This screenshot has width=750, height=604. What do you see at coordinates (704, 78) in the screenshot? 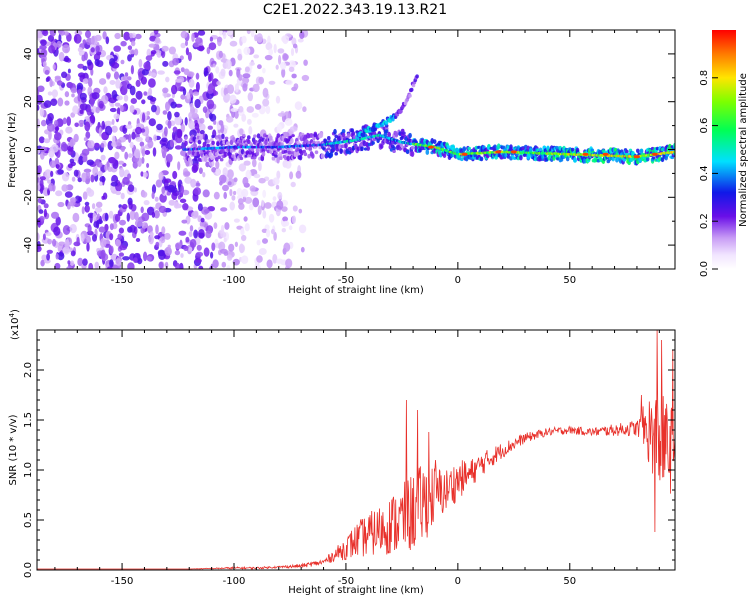
I see `colorbar-tick-label: 0.8` at bounding box center [704, 78].